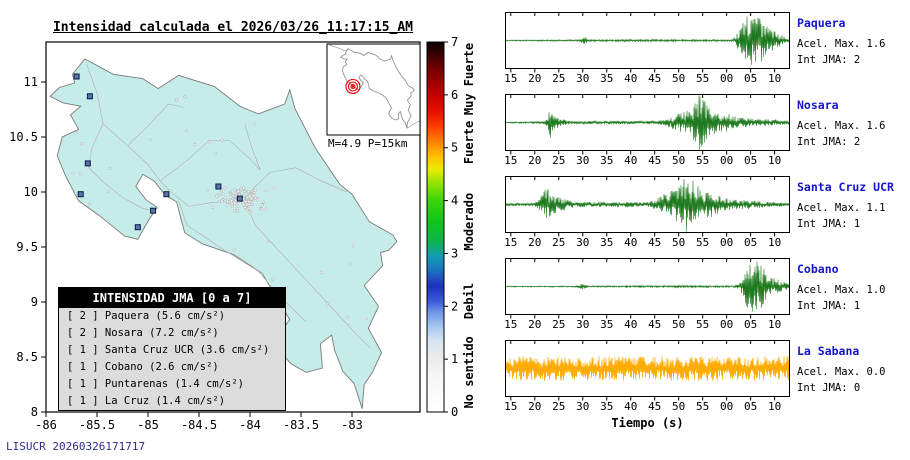 This screenshot has height=460, width=910. What do you see at coordinates (841, 372) in the screenshot?
I see `acceleration-max: Acel. Max. 0.0` at bounding box center [841, 372].